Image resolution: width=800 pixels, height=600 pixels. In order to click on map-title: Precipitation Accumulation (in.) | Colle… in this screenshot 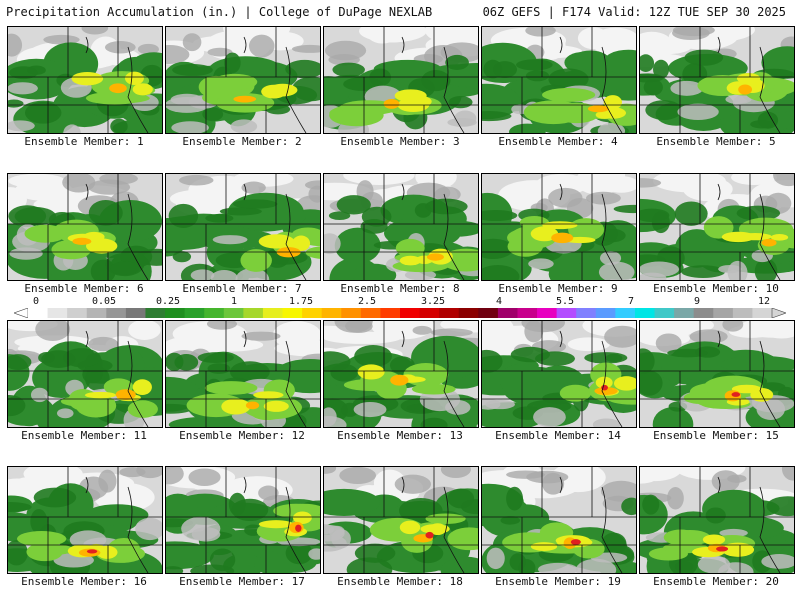, I will do `click(219, 12)`.